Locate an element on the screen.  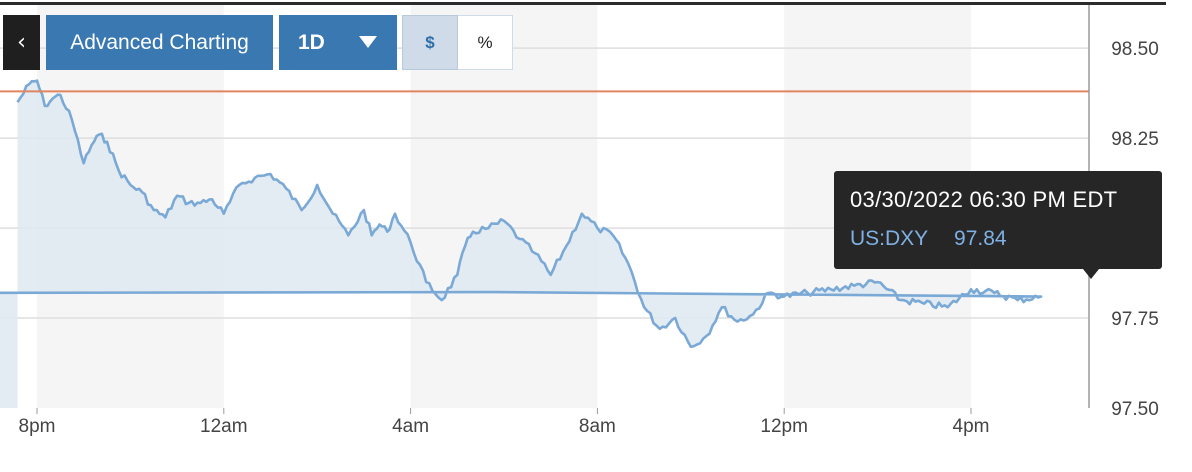
chevron-down-icon is located at coordinates (368, 42).